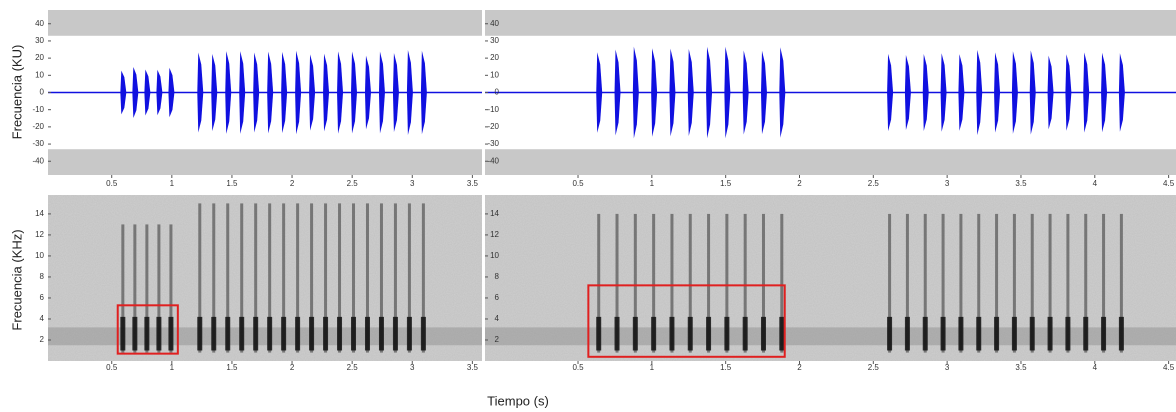 The height and width of the screenshot is (412, 1176). Describe the element at coordinates (494, 23) in the screenshot. I see `y-tick-label: 40` at that location.